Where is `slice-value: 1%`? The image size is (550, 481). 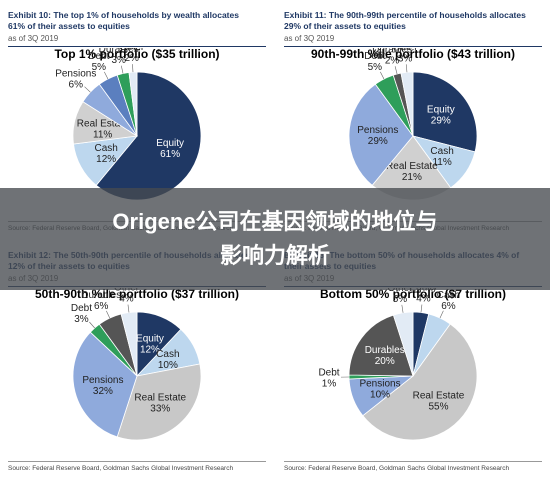 slice-value: 1% is located at coordinates (329, 383).